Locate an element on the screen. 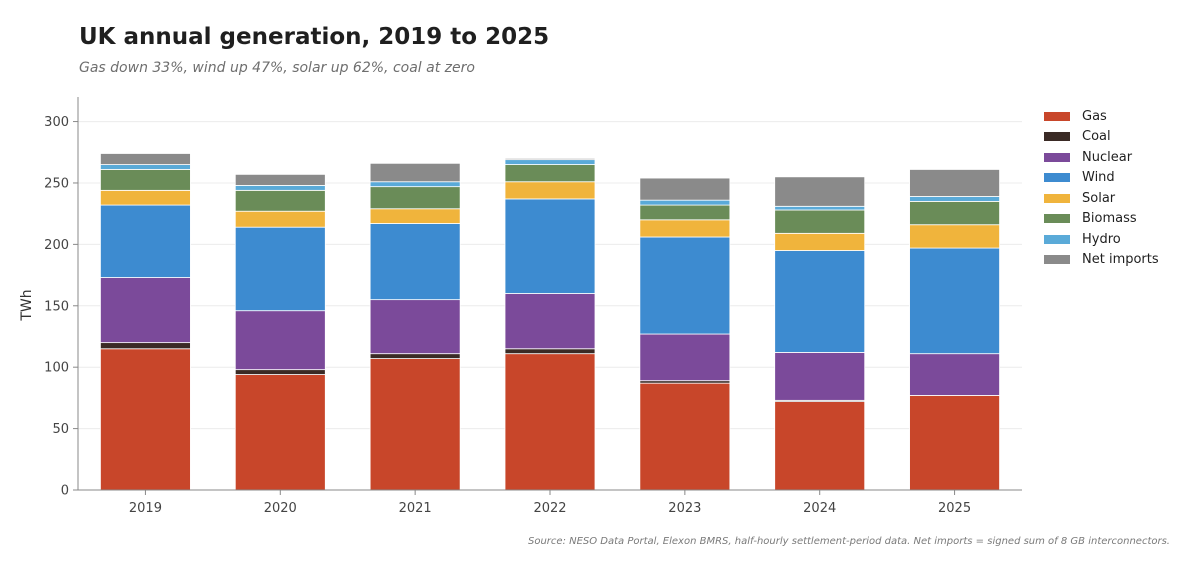 The height and width of the screenshot is (584, 1200). x-tick-label: 2021 is located at coordinates (415, 508).